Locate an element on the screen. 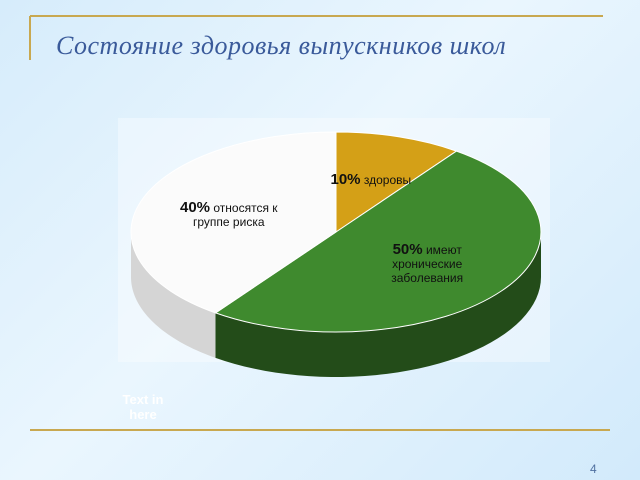  placeholder-text: Text in here is located at coordinates (143, 407).